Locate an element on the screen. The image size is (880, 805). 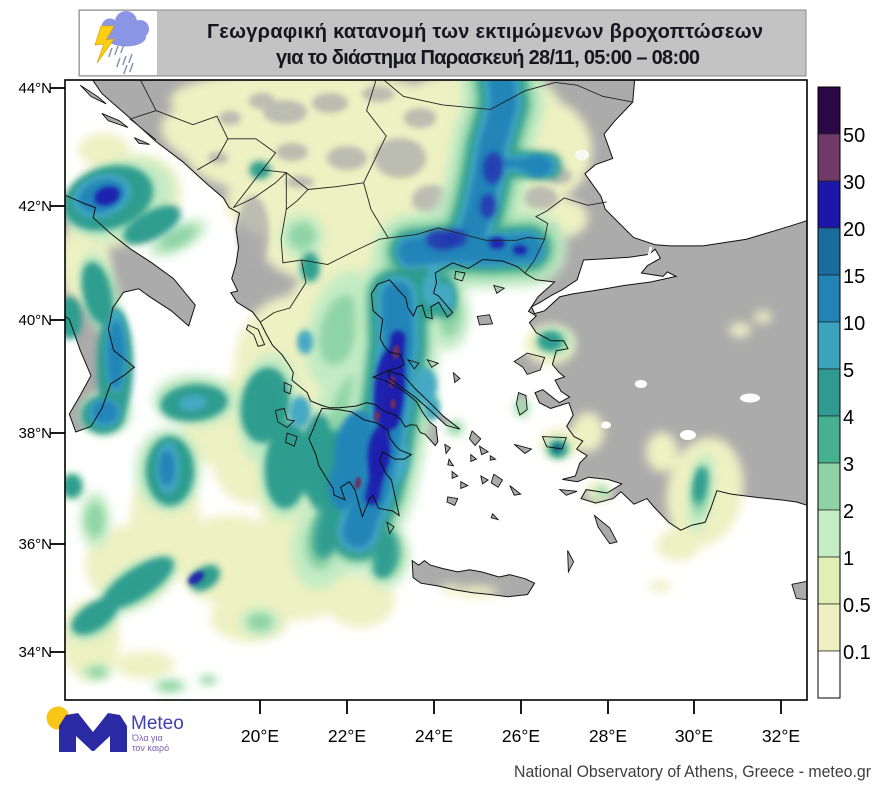
svg-text: 36°N is located at coordinates (35, 544).